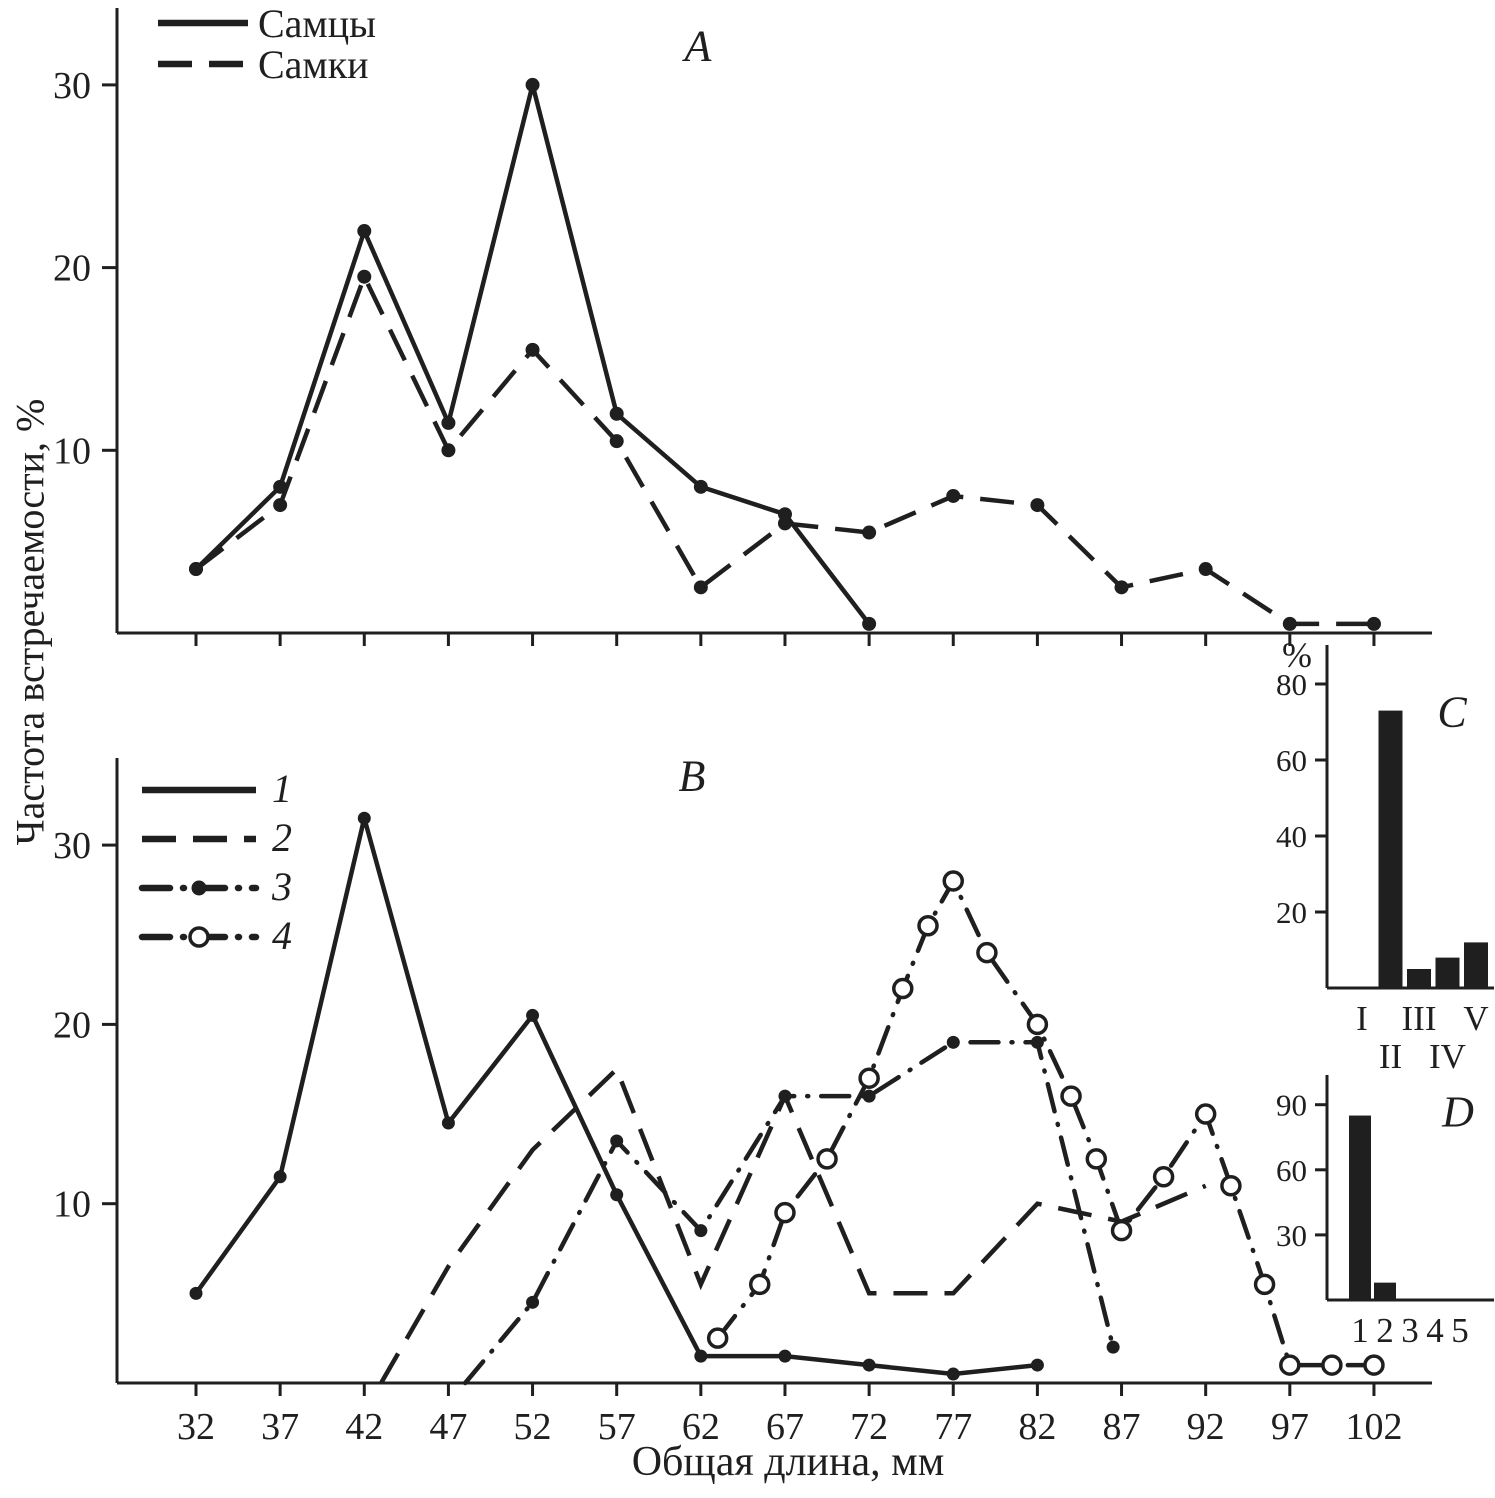 The height and width of the screenshot is (1498, 1495). What do you see at coordinates (788, 1462) in the screenshot?
I see `x-axis-title: Общая длина, мм` at bounding box center [788, 1462].